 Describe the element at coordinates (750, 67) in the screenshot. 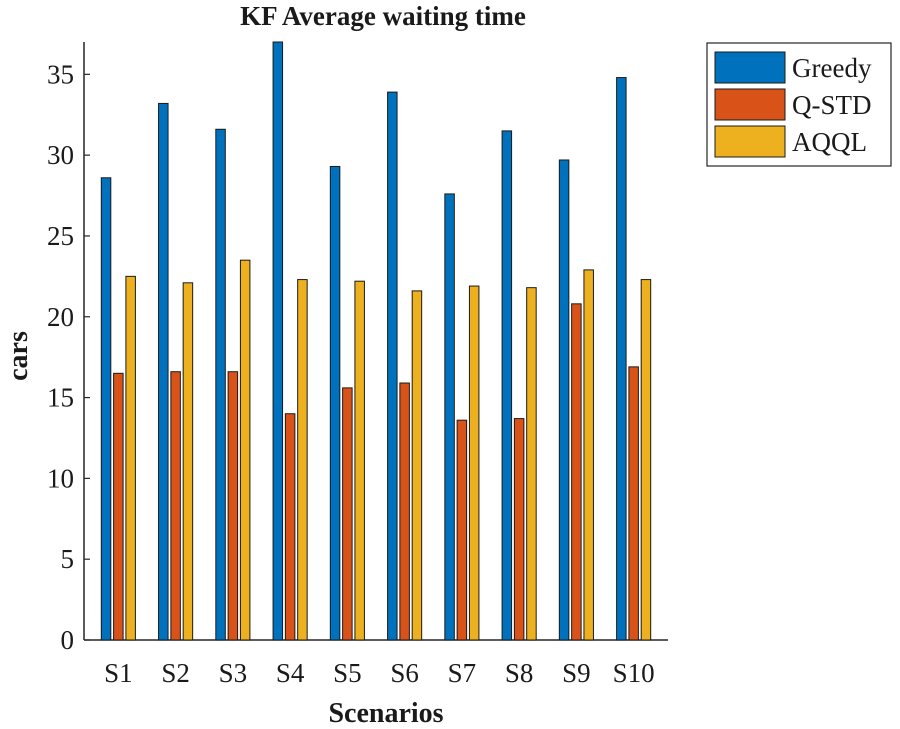

I see `legend-swatch-greedy` at that location.